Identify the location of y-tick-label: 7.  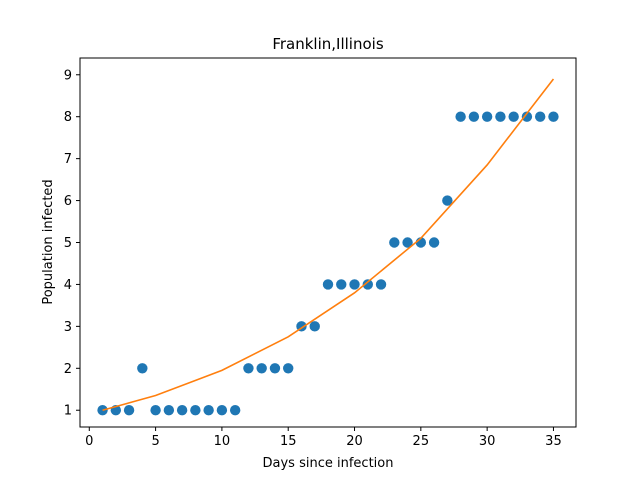
(68, 159).